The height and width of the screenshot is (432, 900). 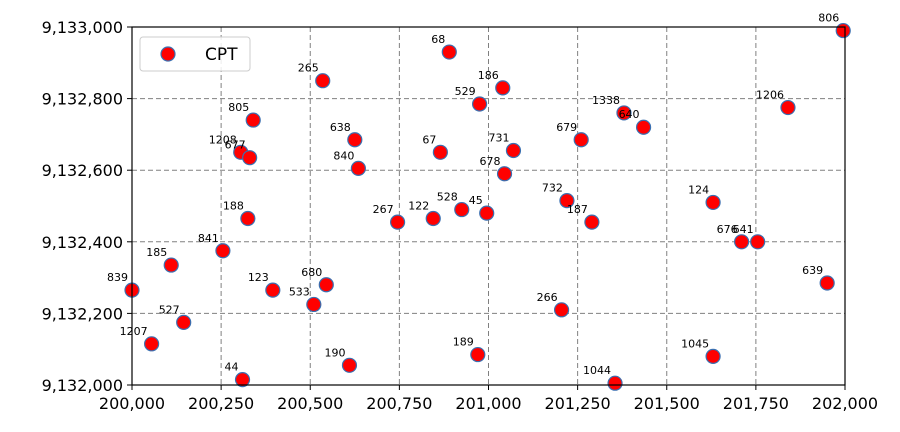 What do you see at coordinates (132, 403) in the screenshot?
I see `x-tick-label: 200,000` at bounding box center [132, 403].